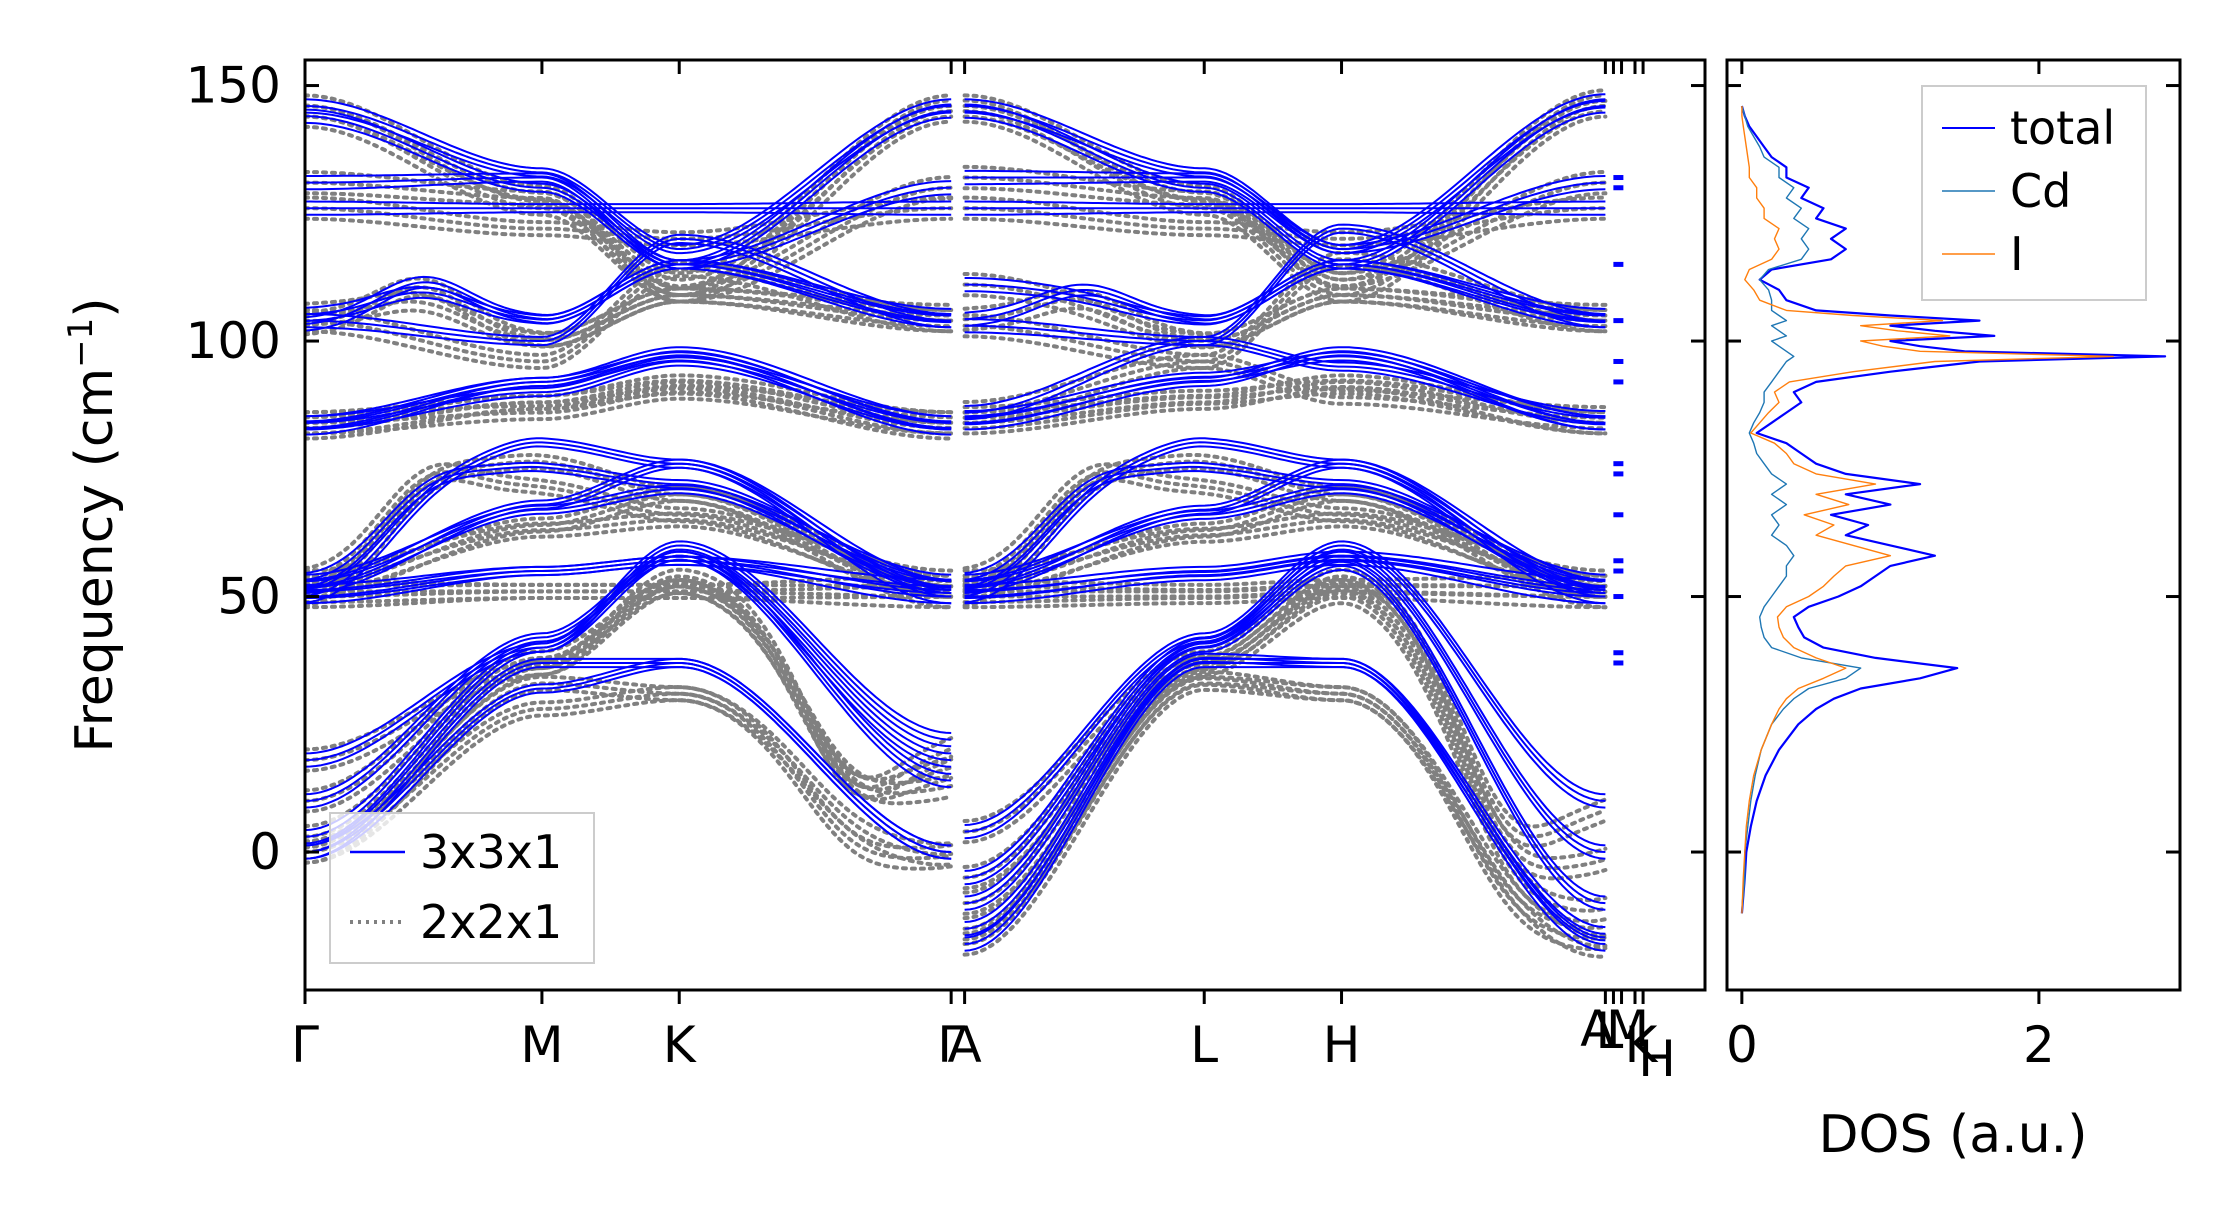  I want to click on band-legend-box, so click(462, 888).